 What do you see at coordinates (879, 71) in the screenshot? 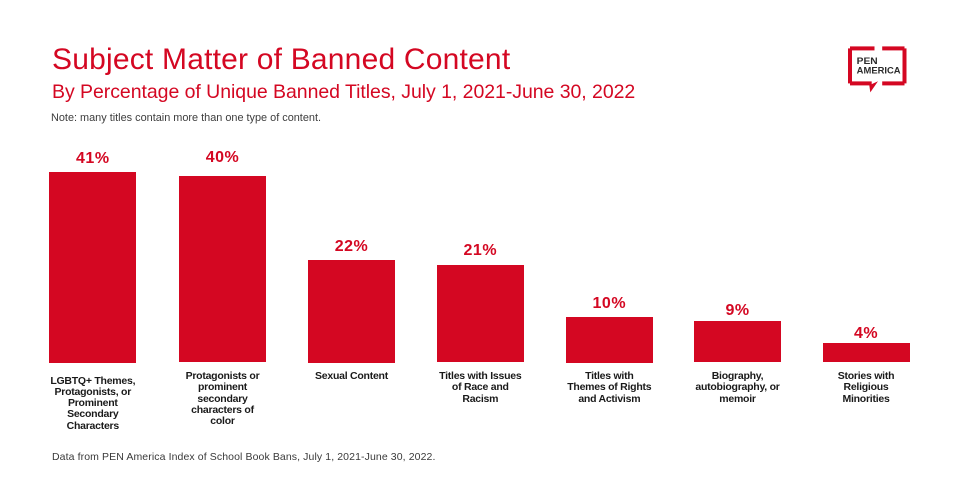
I see `svg-text: AMERICA` at bounding box center [879, 71].